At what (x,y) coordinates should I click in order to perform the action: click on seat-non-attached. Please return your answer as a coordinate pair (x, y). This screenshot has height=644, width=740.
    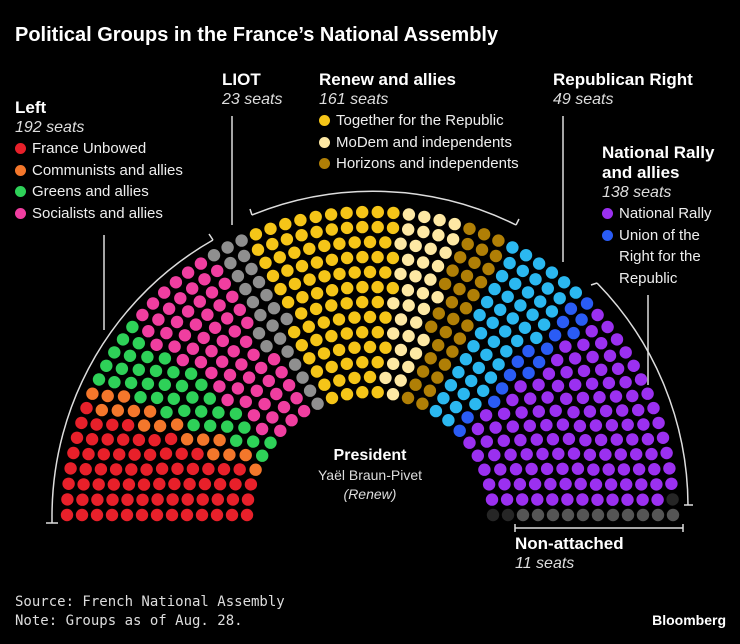
    Looking at the image, I should click on (553, 515).